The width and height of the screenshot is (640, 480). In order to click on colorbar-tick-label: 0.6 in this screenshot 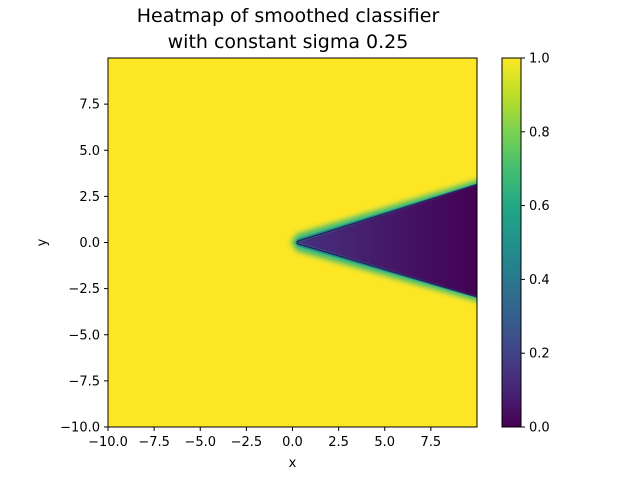, I will do `click(539, 206)`.